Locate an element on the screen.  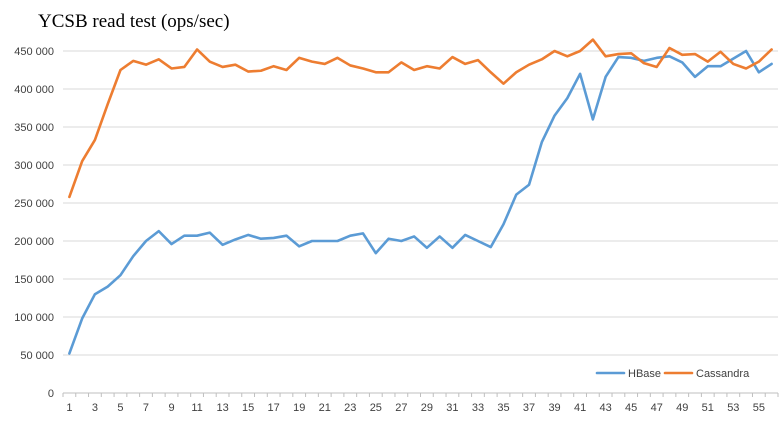
x-tick-label: 5 is located at coordinates (120, 408).